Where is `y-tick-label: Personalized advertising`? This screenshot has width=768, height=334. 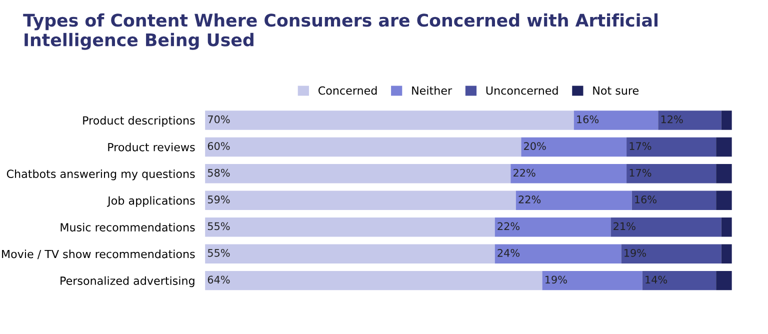 y-tick-label: Personalized advertising is located at coordinates (127, 282).